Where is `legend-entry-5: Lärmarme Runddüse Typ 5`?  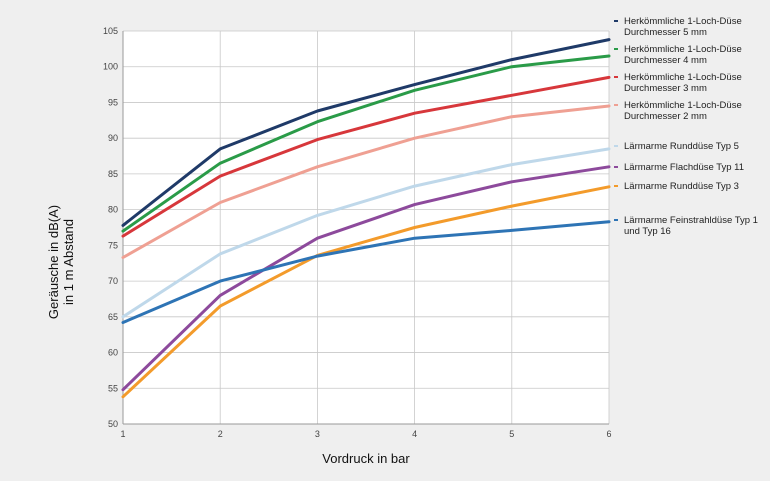
legend-entry-5: Lärmarme Runddüse Typ 5 is located at coordinates (676, 146).